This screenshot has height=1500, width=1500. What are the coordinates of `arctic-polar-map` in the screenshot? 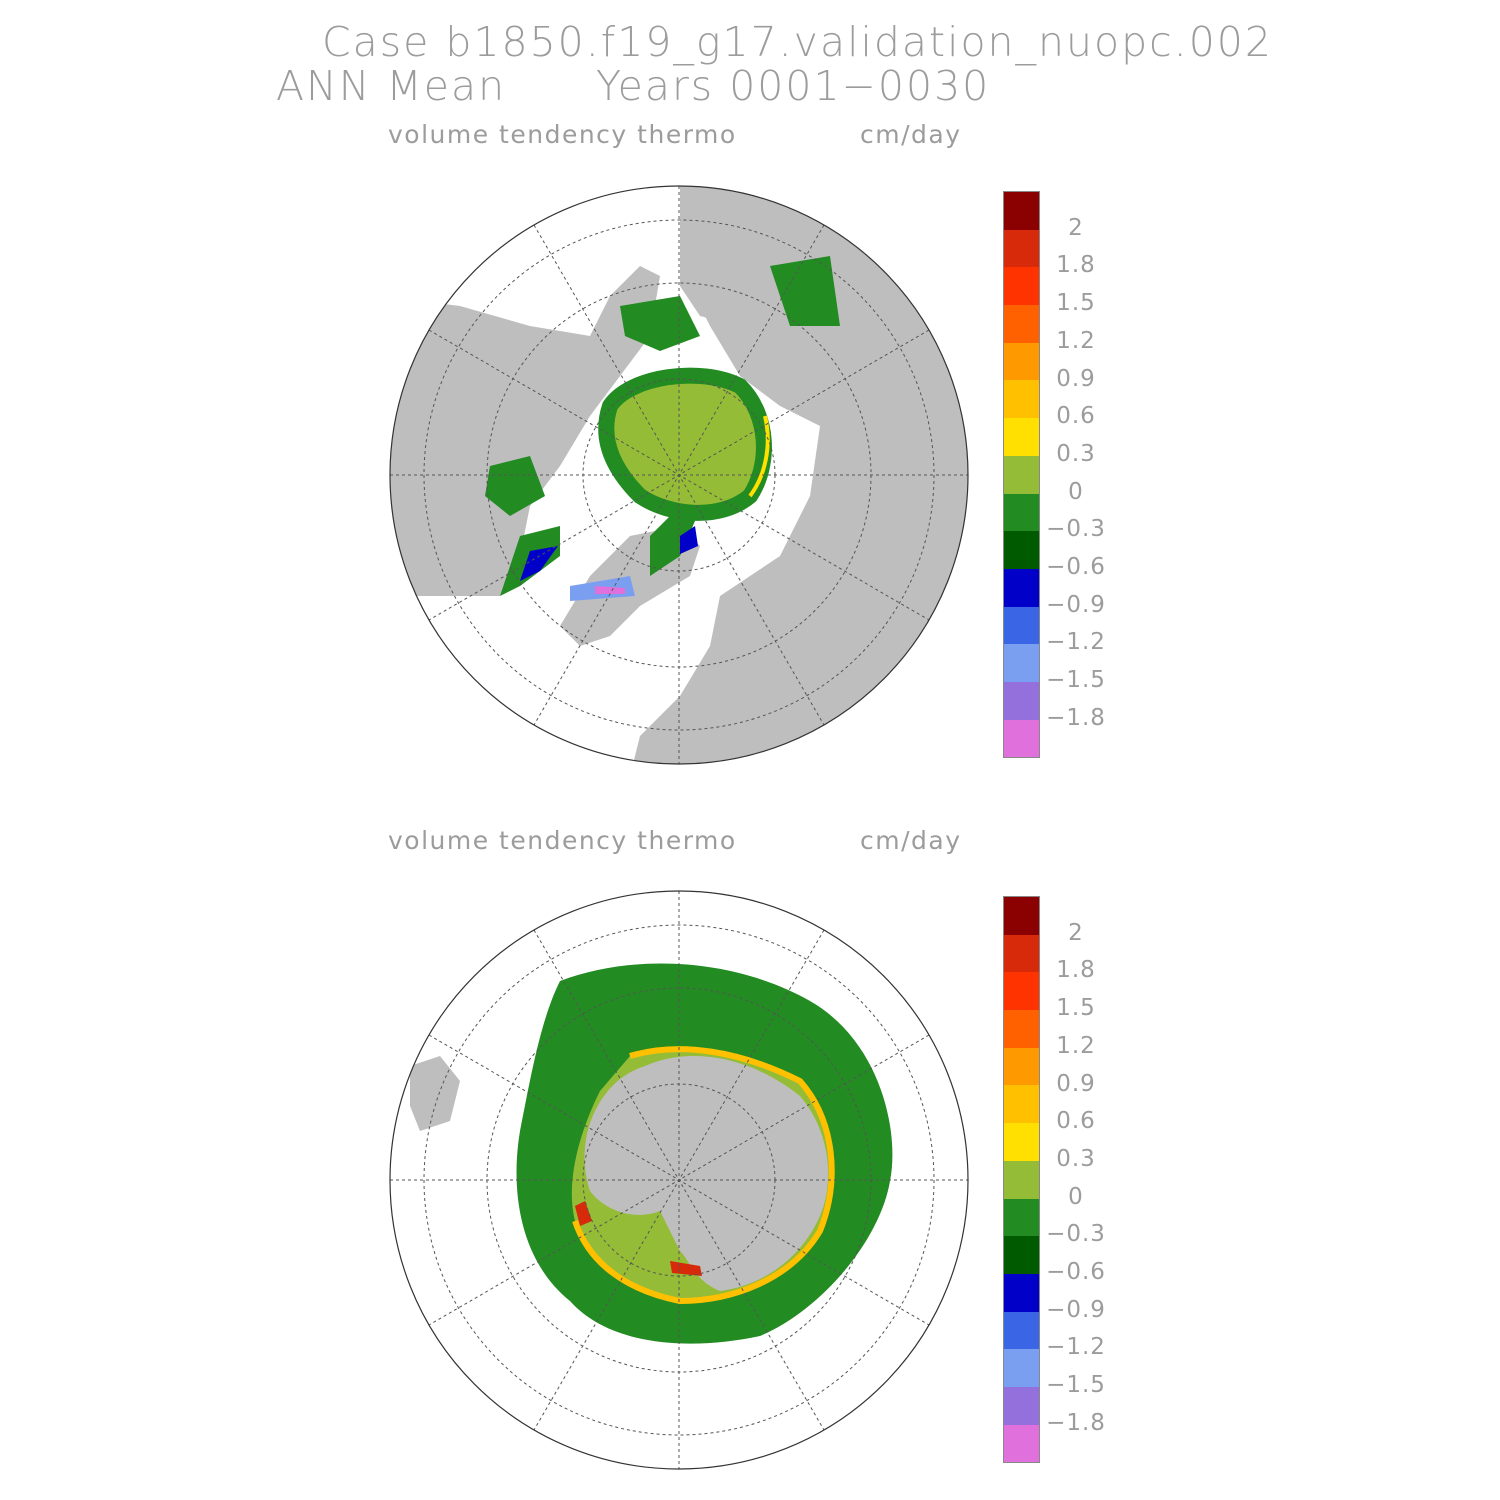 It's located at (679, 475).